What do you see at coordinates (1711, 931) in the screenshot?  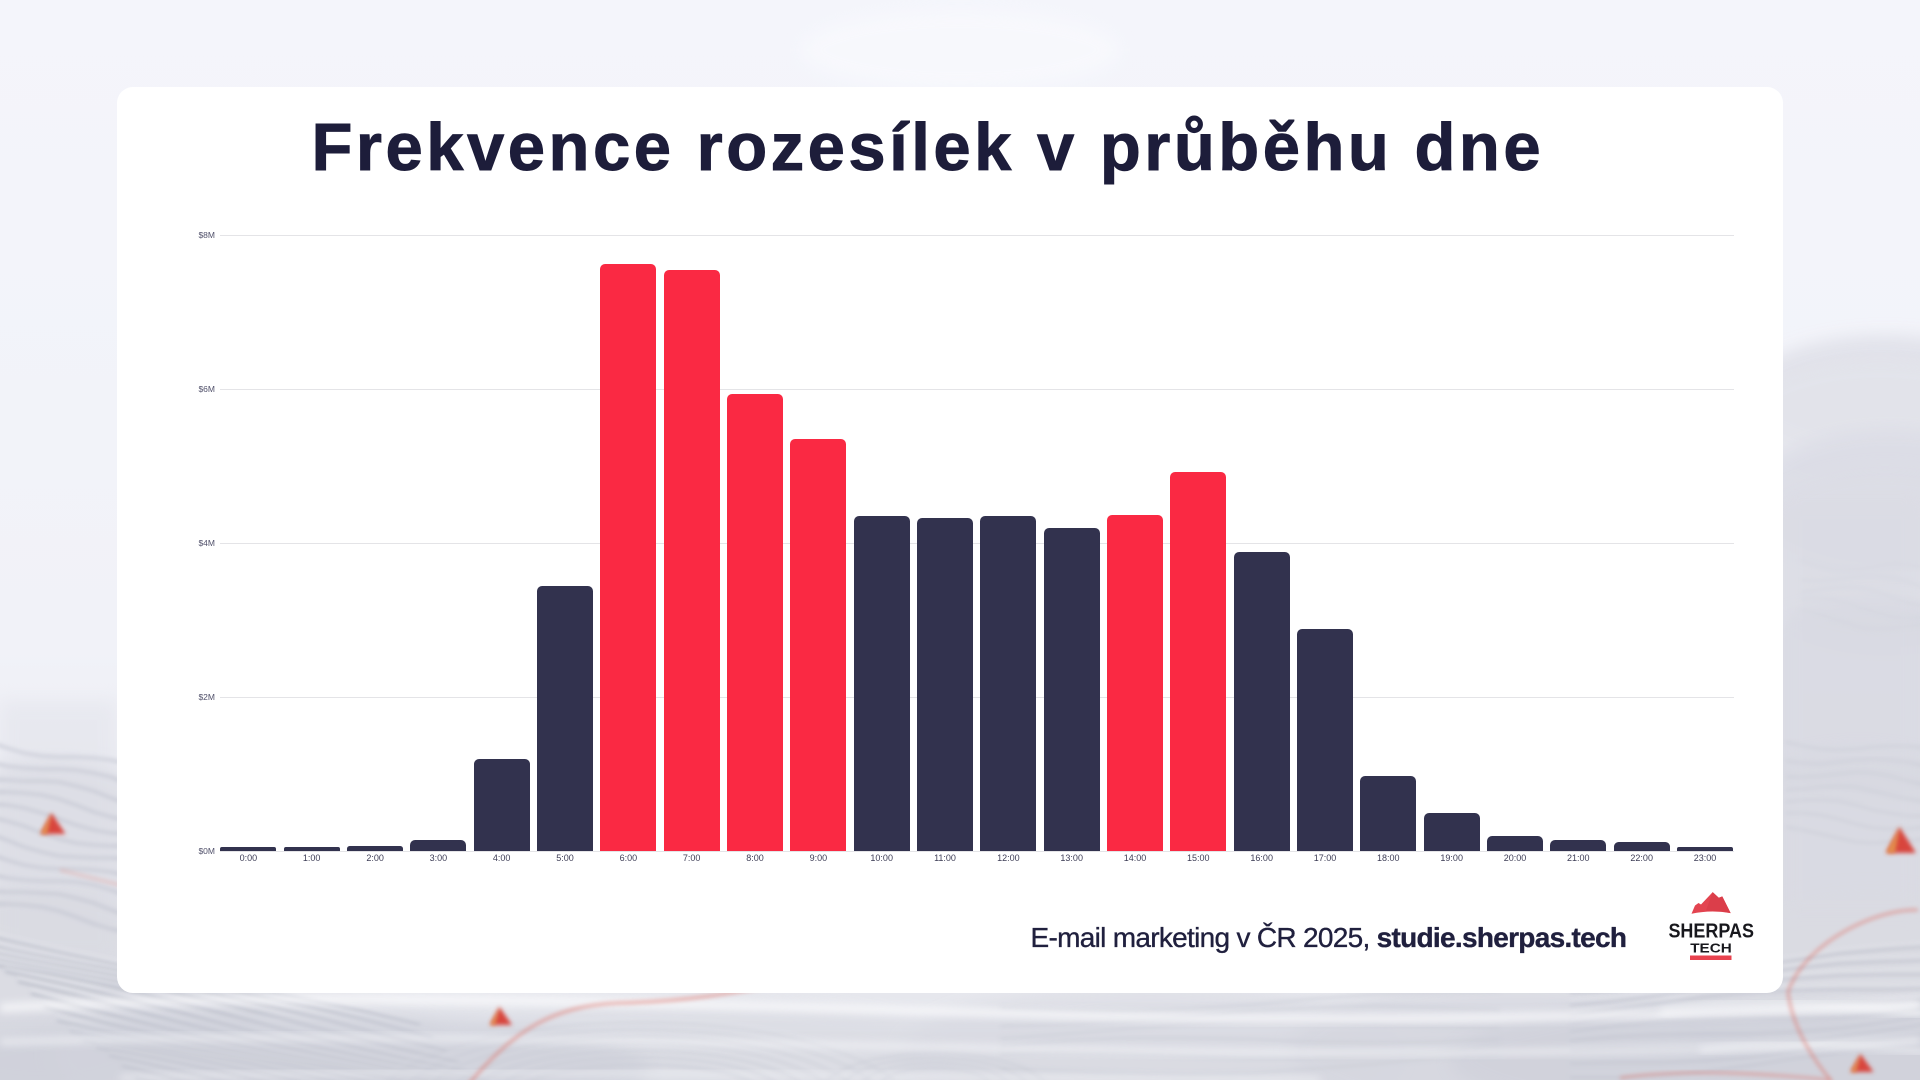 I see `svg-text: SHERPAS` at bounding box center [1711, 931].